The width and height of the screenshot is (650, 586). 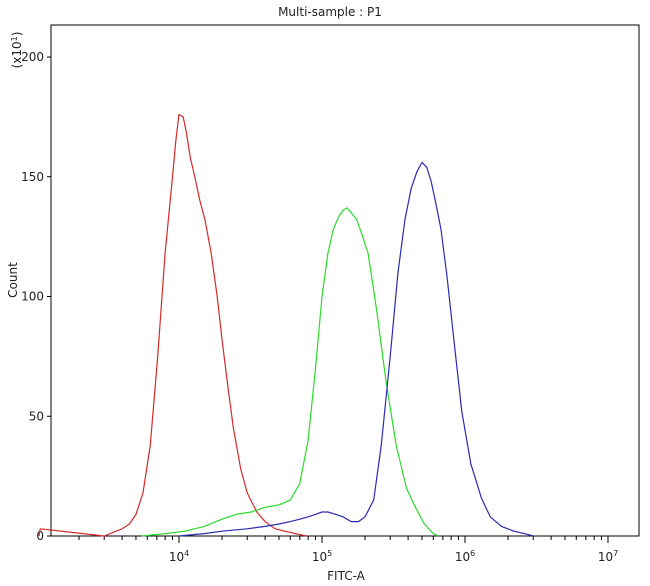 I want to click on y-tick-label: 100, so click(x=32, y=297).